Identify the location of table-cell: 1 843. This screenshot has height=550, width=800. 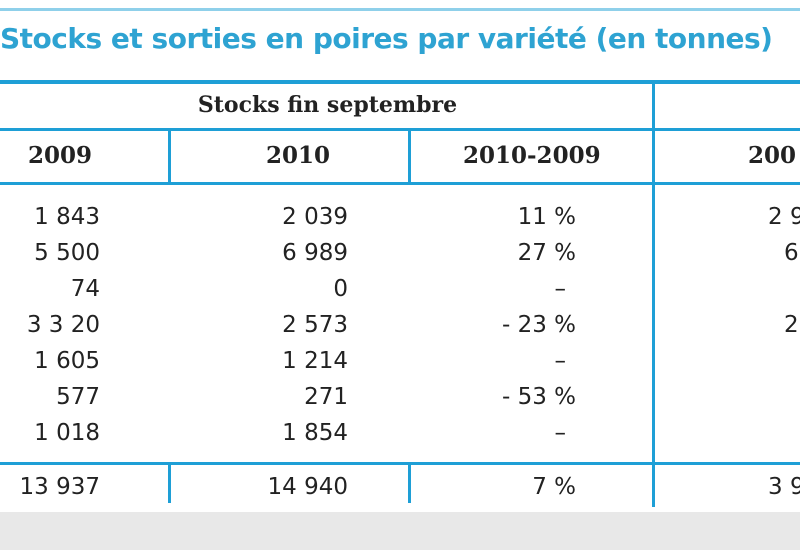
(67, 217).